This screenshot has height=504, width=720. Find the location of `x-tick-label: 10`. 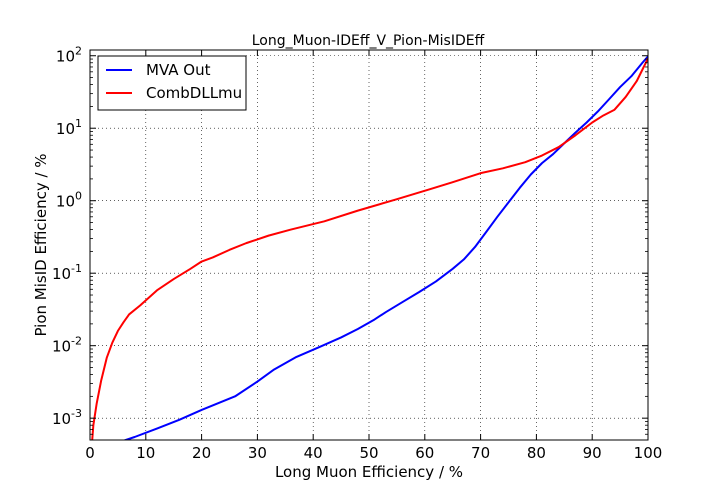

x-tick-label: 10 is located at coordinates (145, 453).